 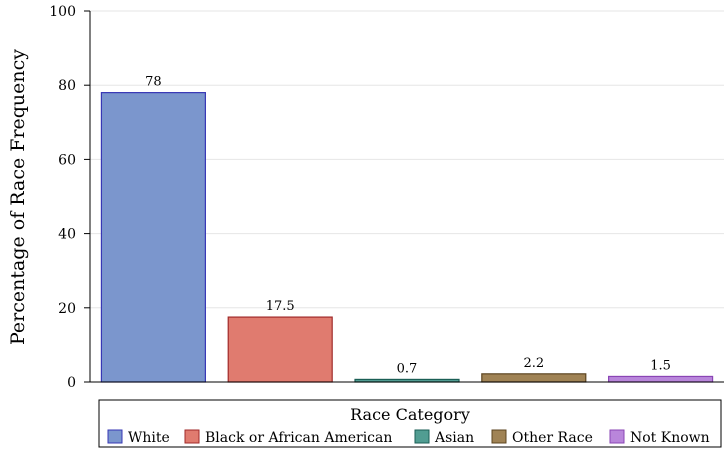 I want to click on legend-entry-label: Asian, so click(x=454, y=438).